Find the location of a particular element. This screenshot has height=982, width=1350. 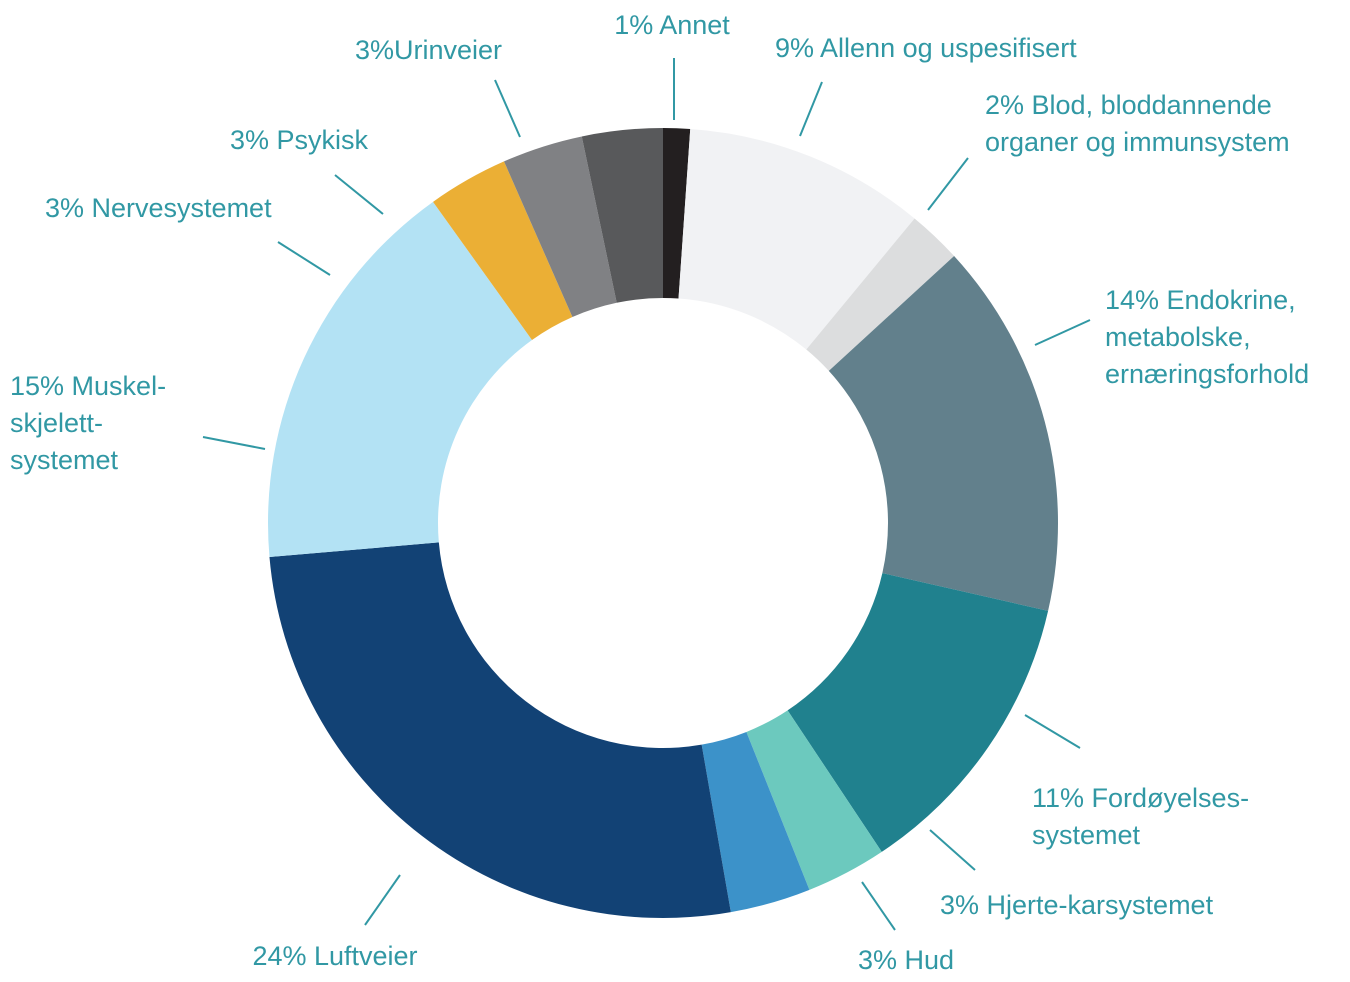

slice-label: 15% Muskel- is located at coordinates (88, 386).